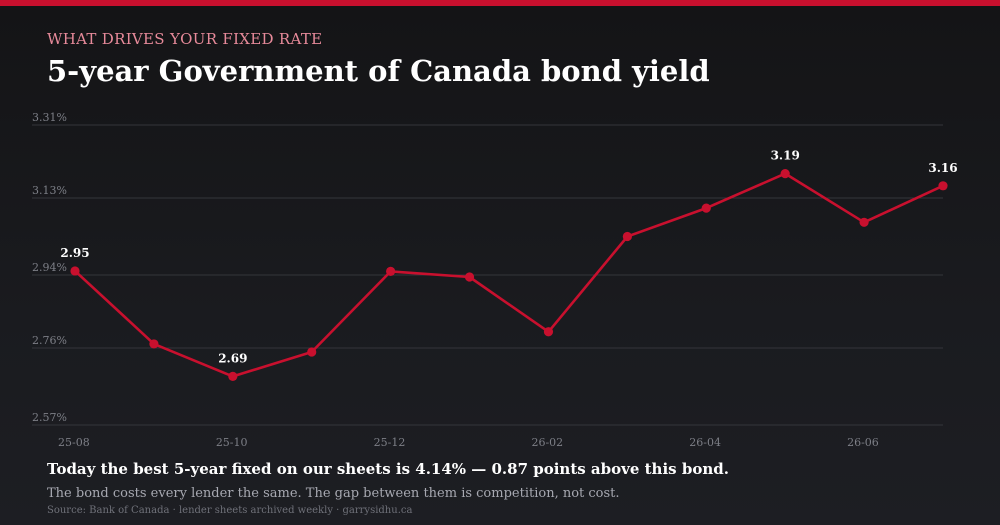  What do you see at coordinates (942, 168) in the screenshot?
I see `data-label: 3.16` at bounding box center [942, 168].